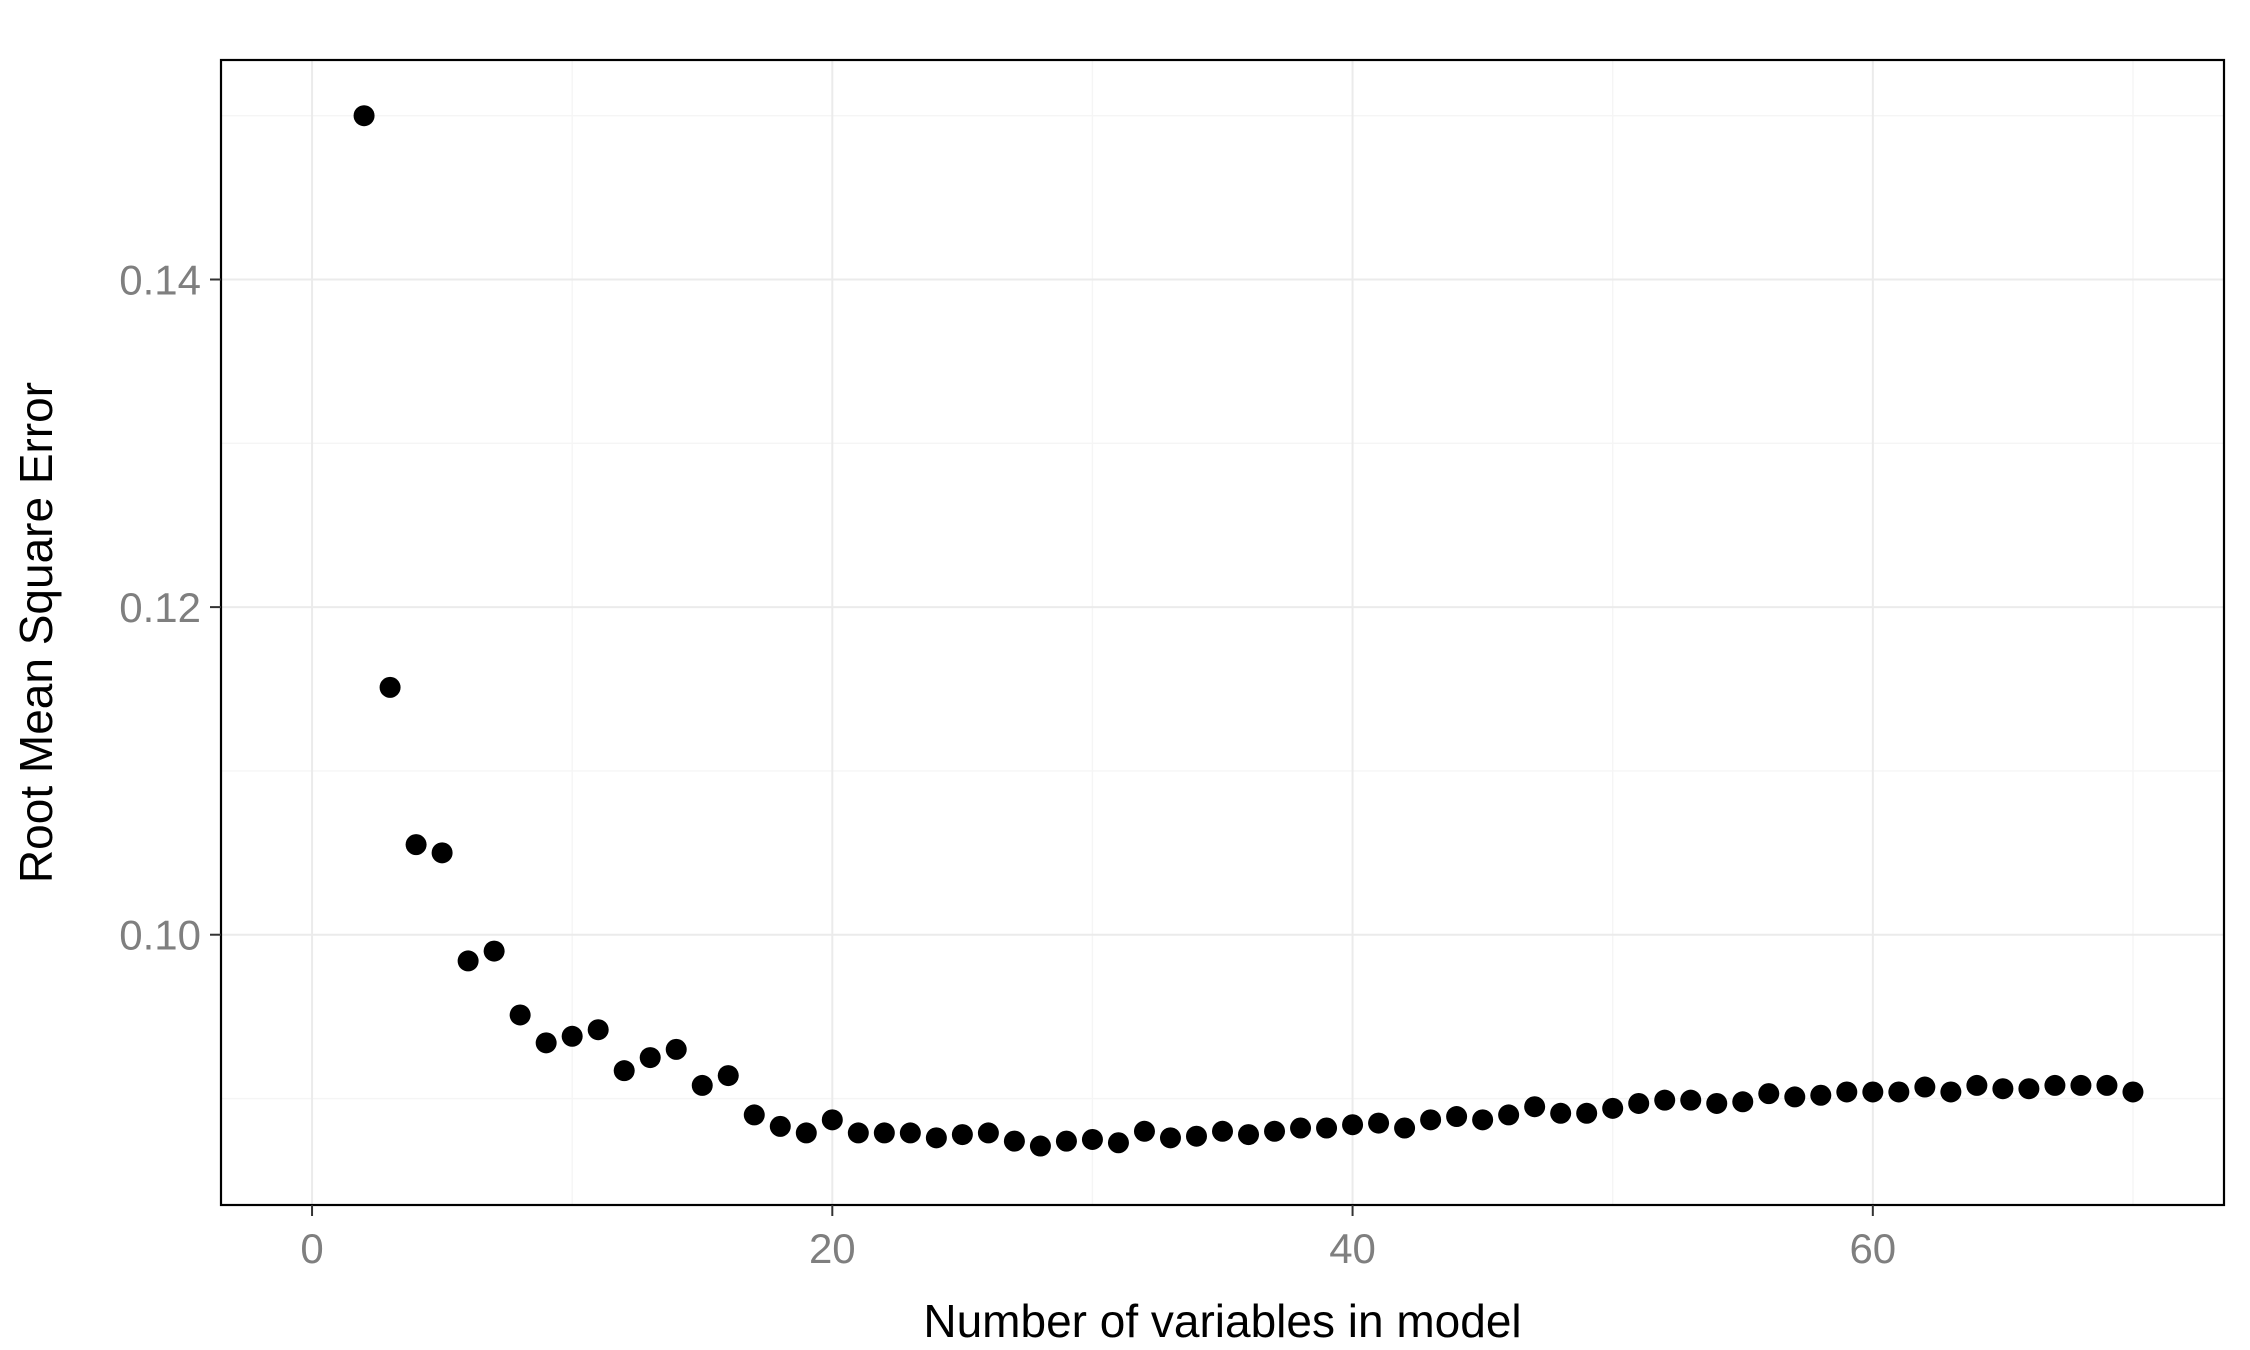 The width and height of the screenshot is (2250, 1350). Describe the element at coordinates (1872, 1248) in the screenshot. I see `x-tick-label: 60` at that location.